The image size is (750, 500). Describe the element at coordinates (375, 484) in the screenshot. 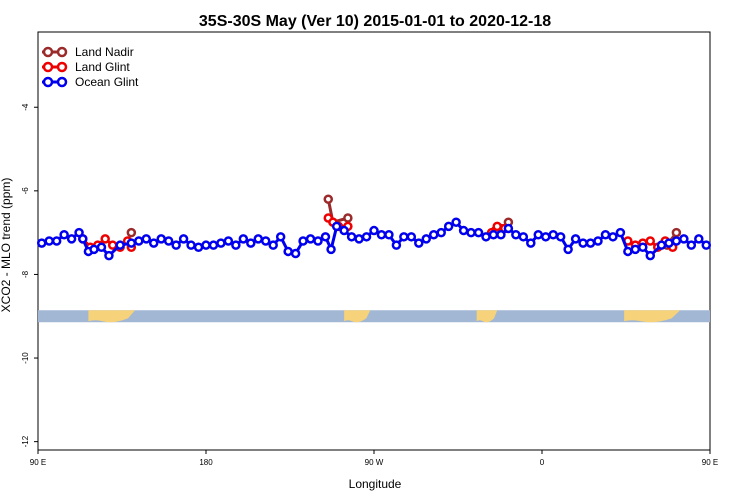

I see `x-axis-label: Longitude` at that location.